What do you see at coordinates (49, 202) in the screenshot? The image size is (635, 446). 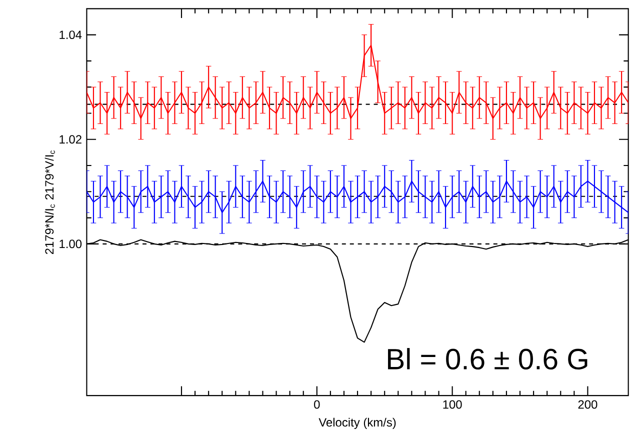 I see `y-axis-title: 2179*N/I$_{c}$ 2179*V/I$_{c}$` at bounding box center [49, 202].